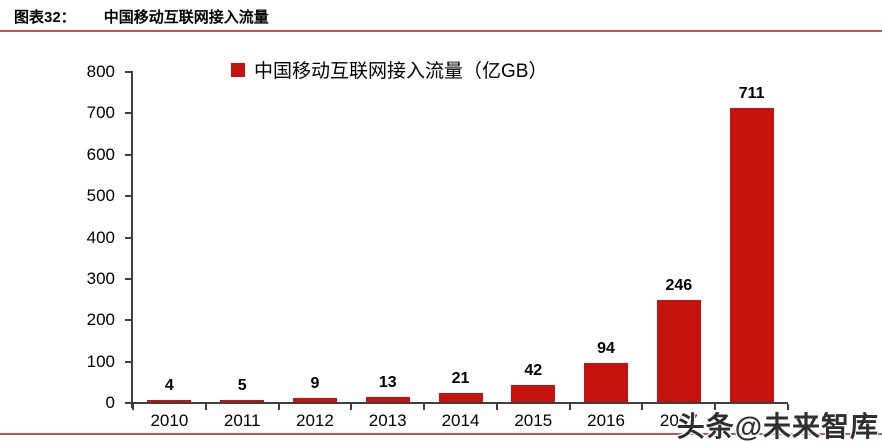 This screenshot has height=445, width=882. I want to click on footer-rule, so click(441, 434).